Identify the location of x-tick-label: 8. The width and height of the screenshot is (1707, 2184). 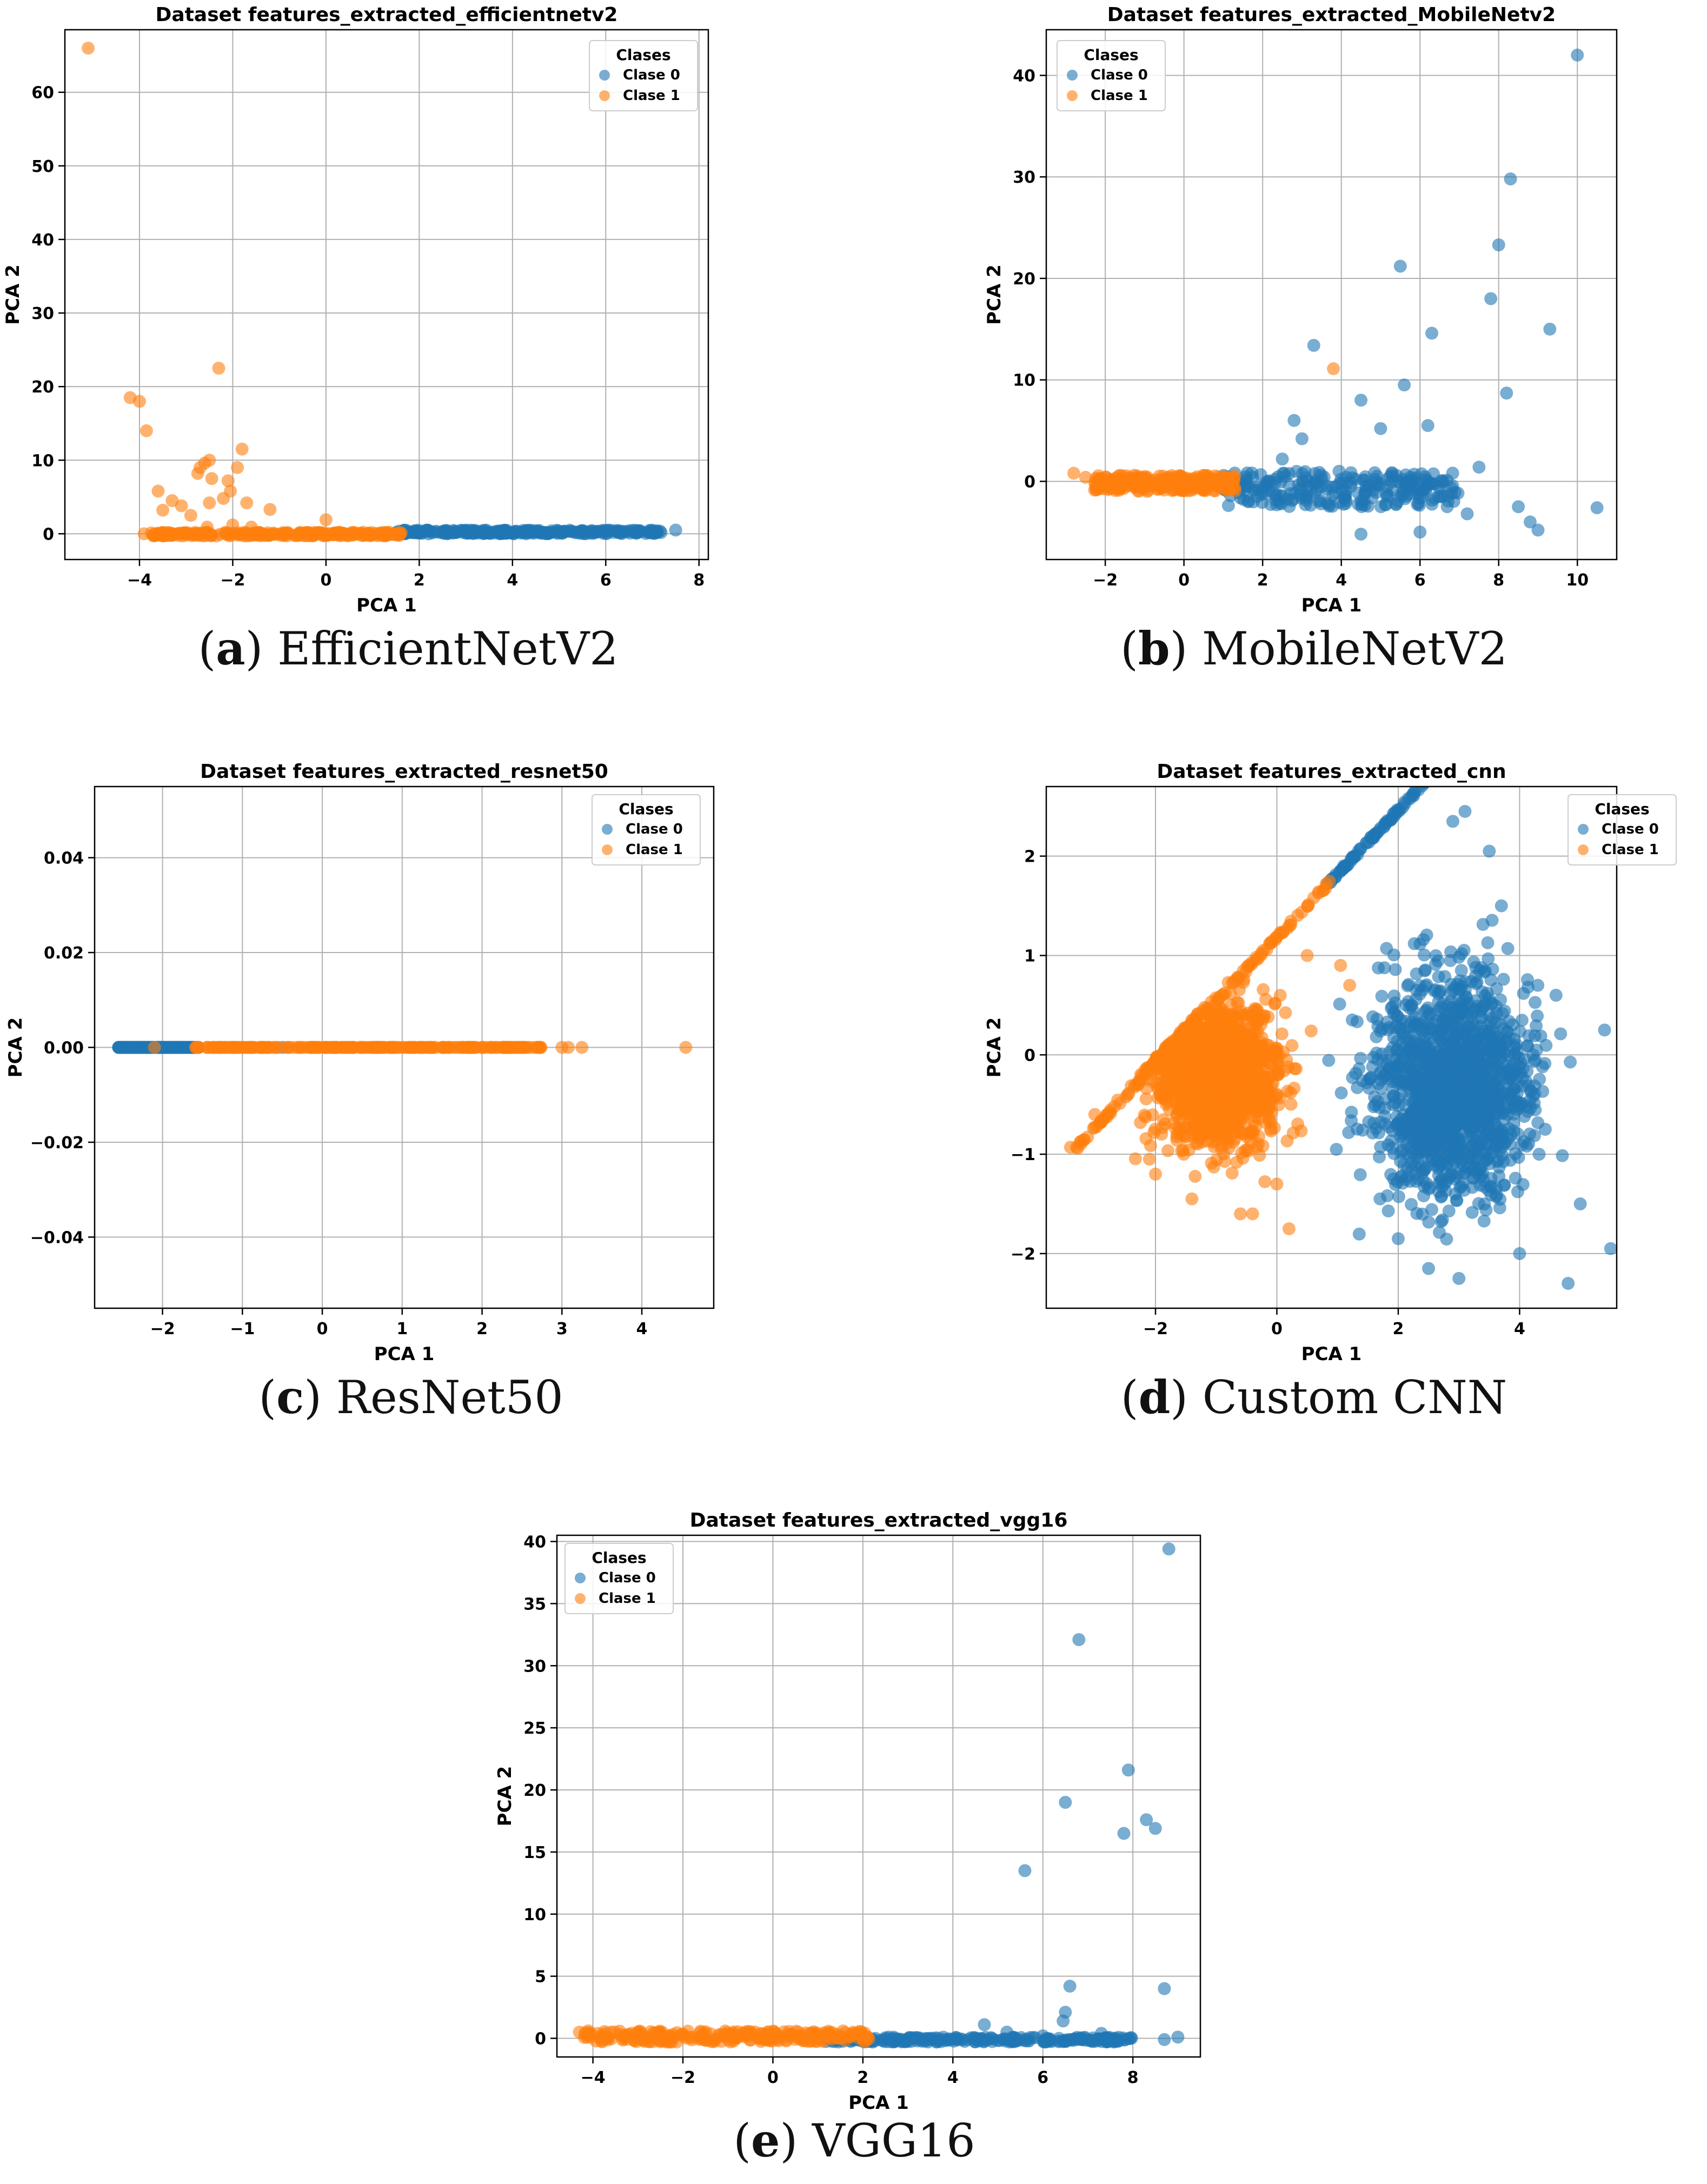
(699, 581).